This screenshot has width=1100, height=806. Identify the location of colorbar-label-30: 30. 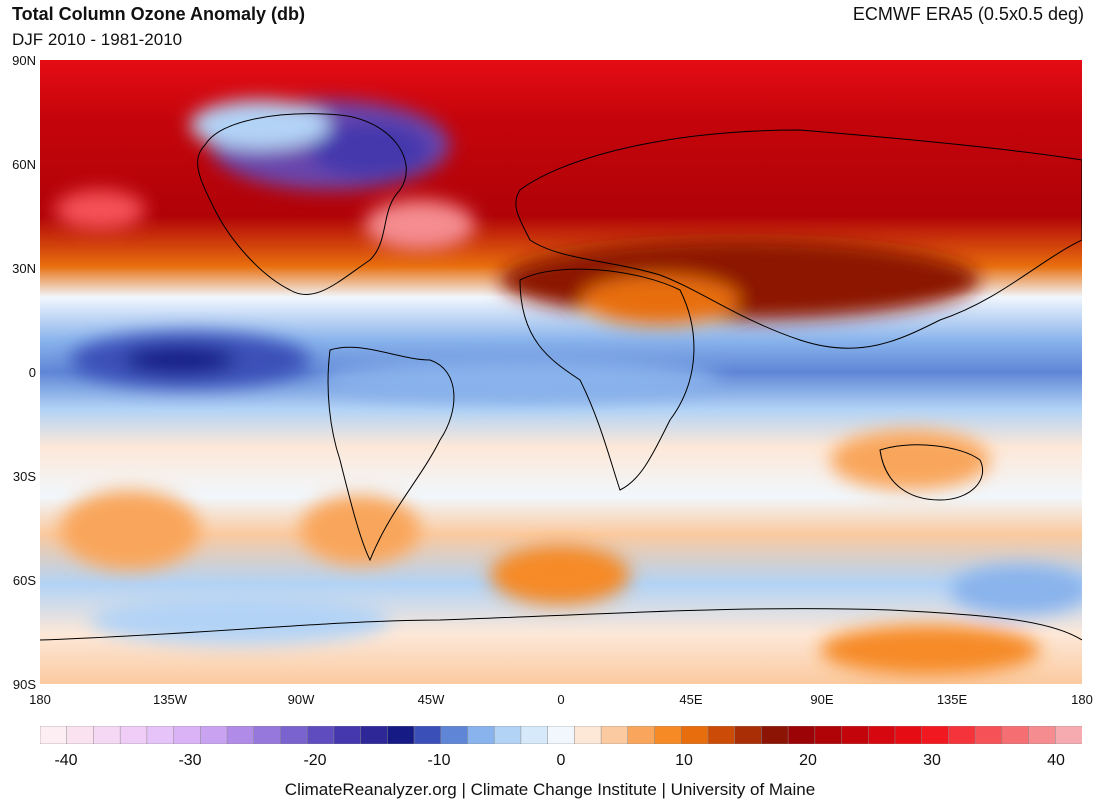
(932, 760).